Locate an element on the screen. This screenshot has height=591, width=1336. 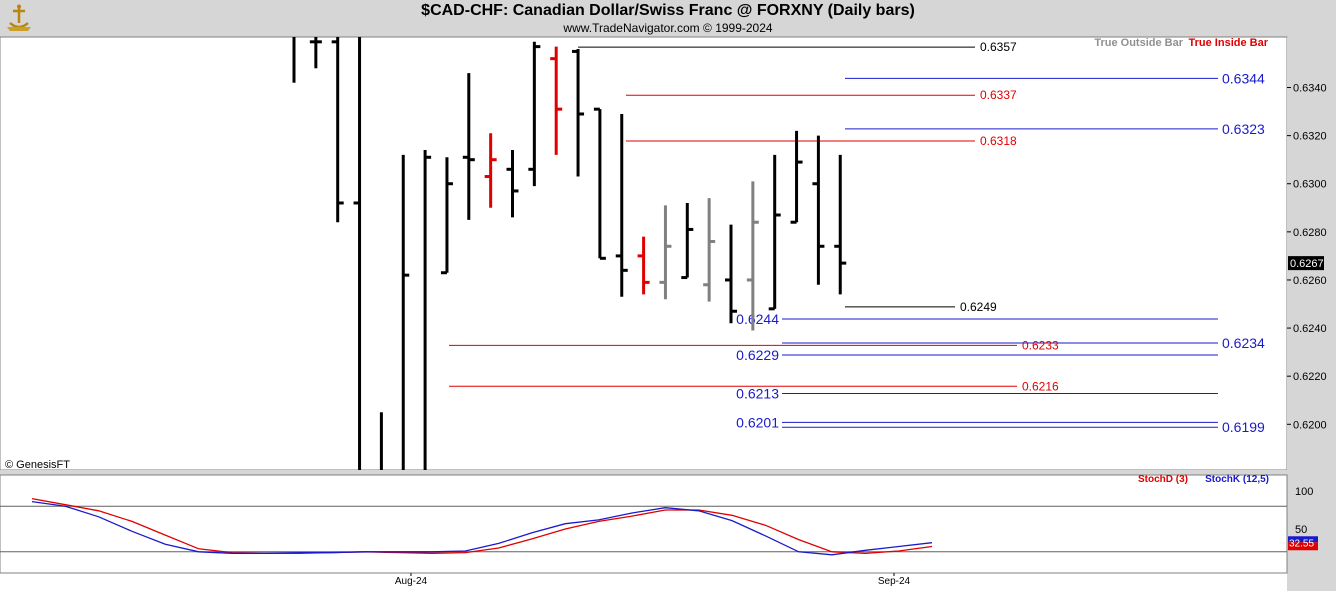
genesis-logo-icon is located at coordinates (19, 18).